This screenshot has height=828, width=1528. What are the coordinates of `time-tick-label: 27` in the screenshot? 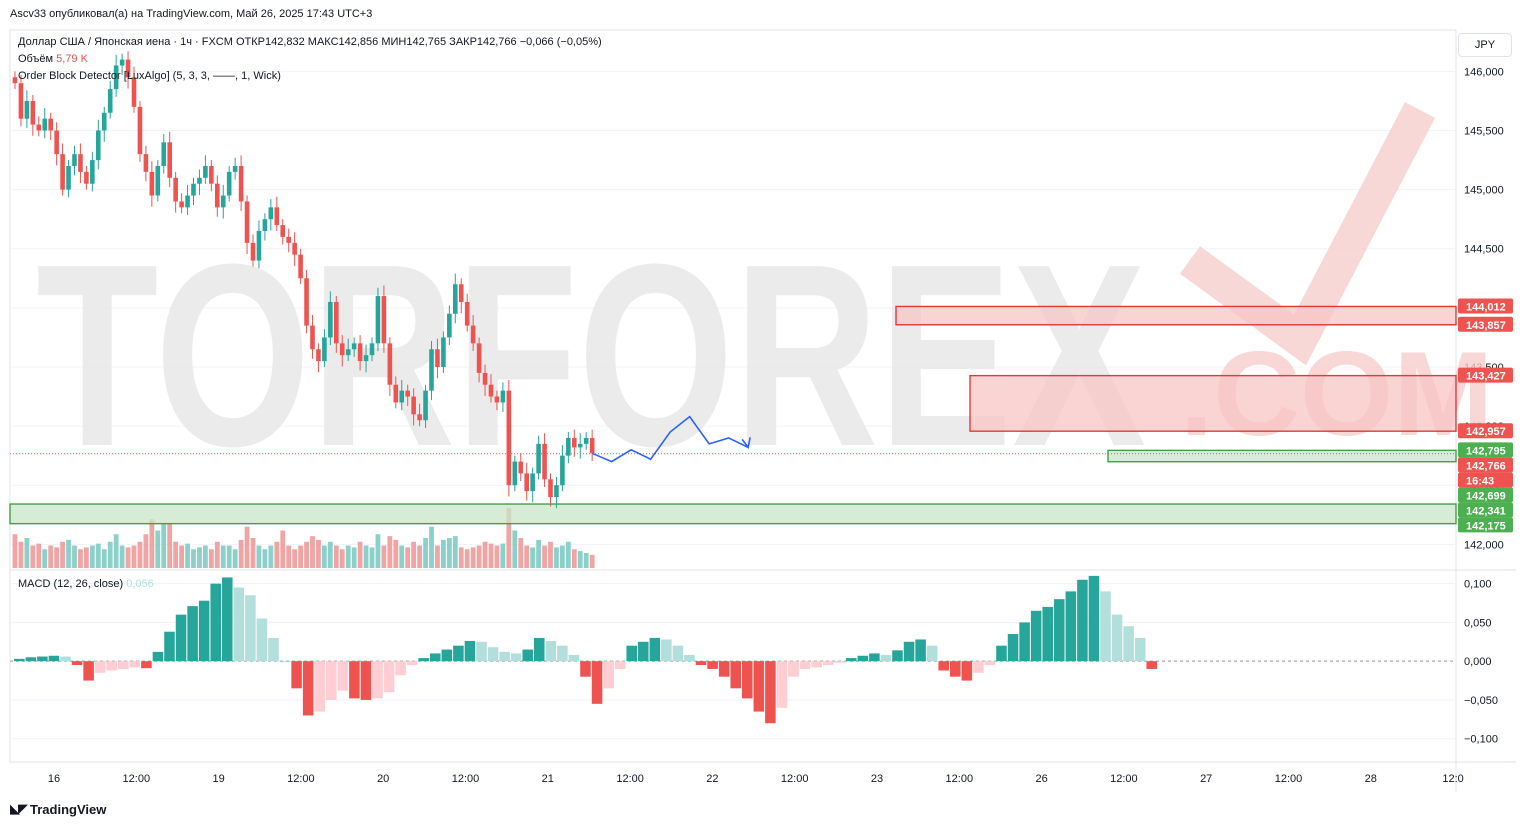 It's located at (1206, 779).